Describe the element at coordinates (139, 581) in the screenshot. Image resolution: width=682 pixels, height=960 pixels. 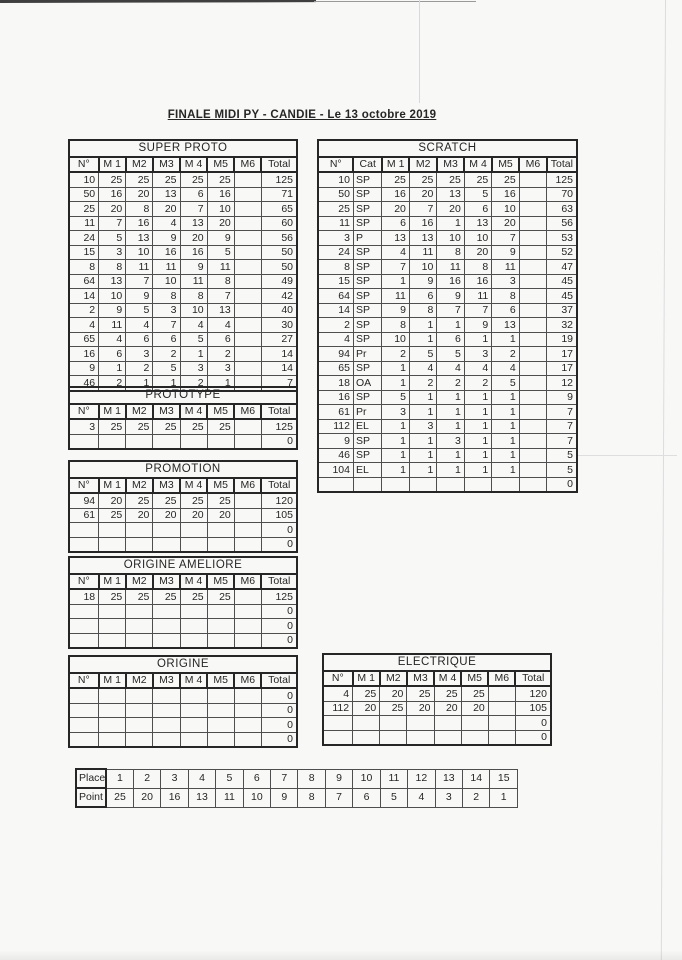
I see `column-header: M2` at that location.